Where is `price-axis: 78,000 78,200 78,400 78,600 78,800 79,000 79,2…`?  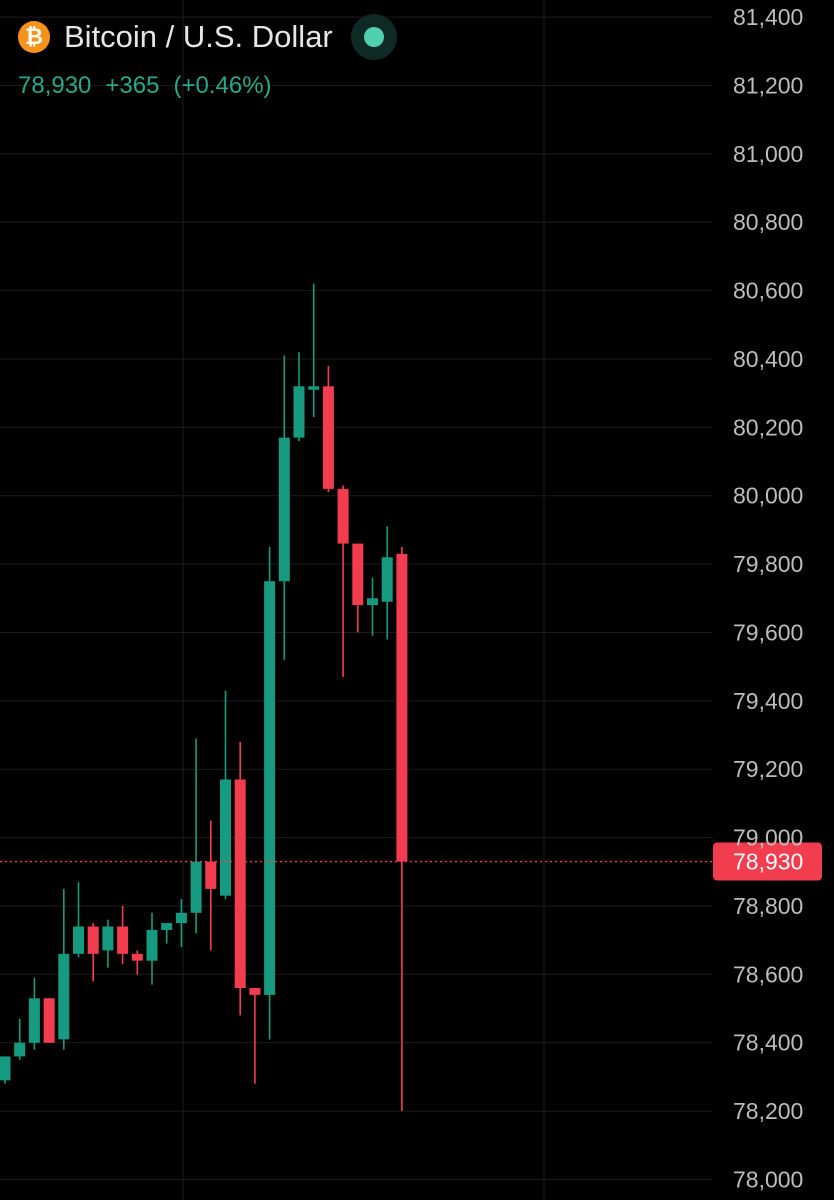
price-axis: 78,000 78,200 78,400 78,600 78,800 79,000 79,2… is located at coordinates (768, 598).